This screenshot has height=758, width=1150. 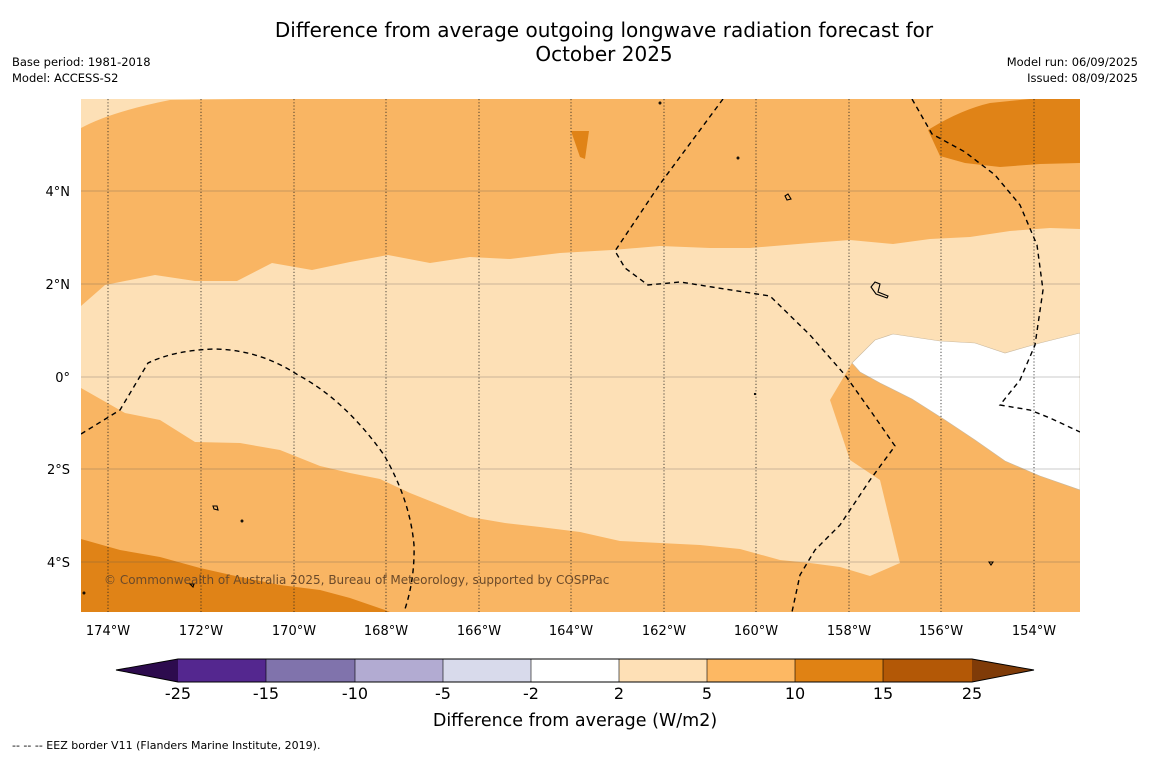 I want to click on colorbar-tick-4: -5, so click(x=443, y=693).